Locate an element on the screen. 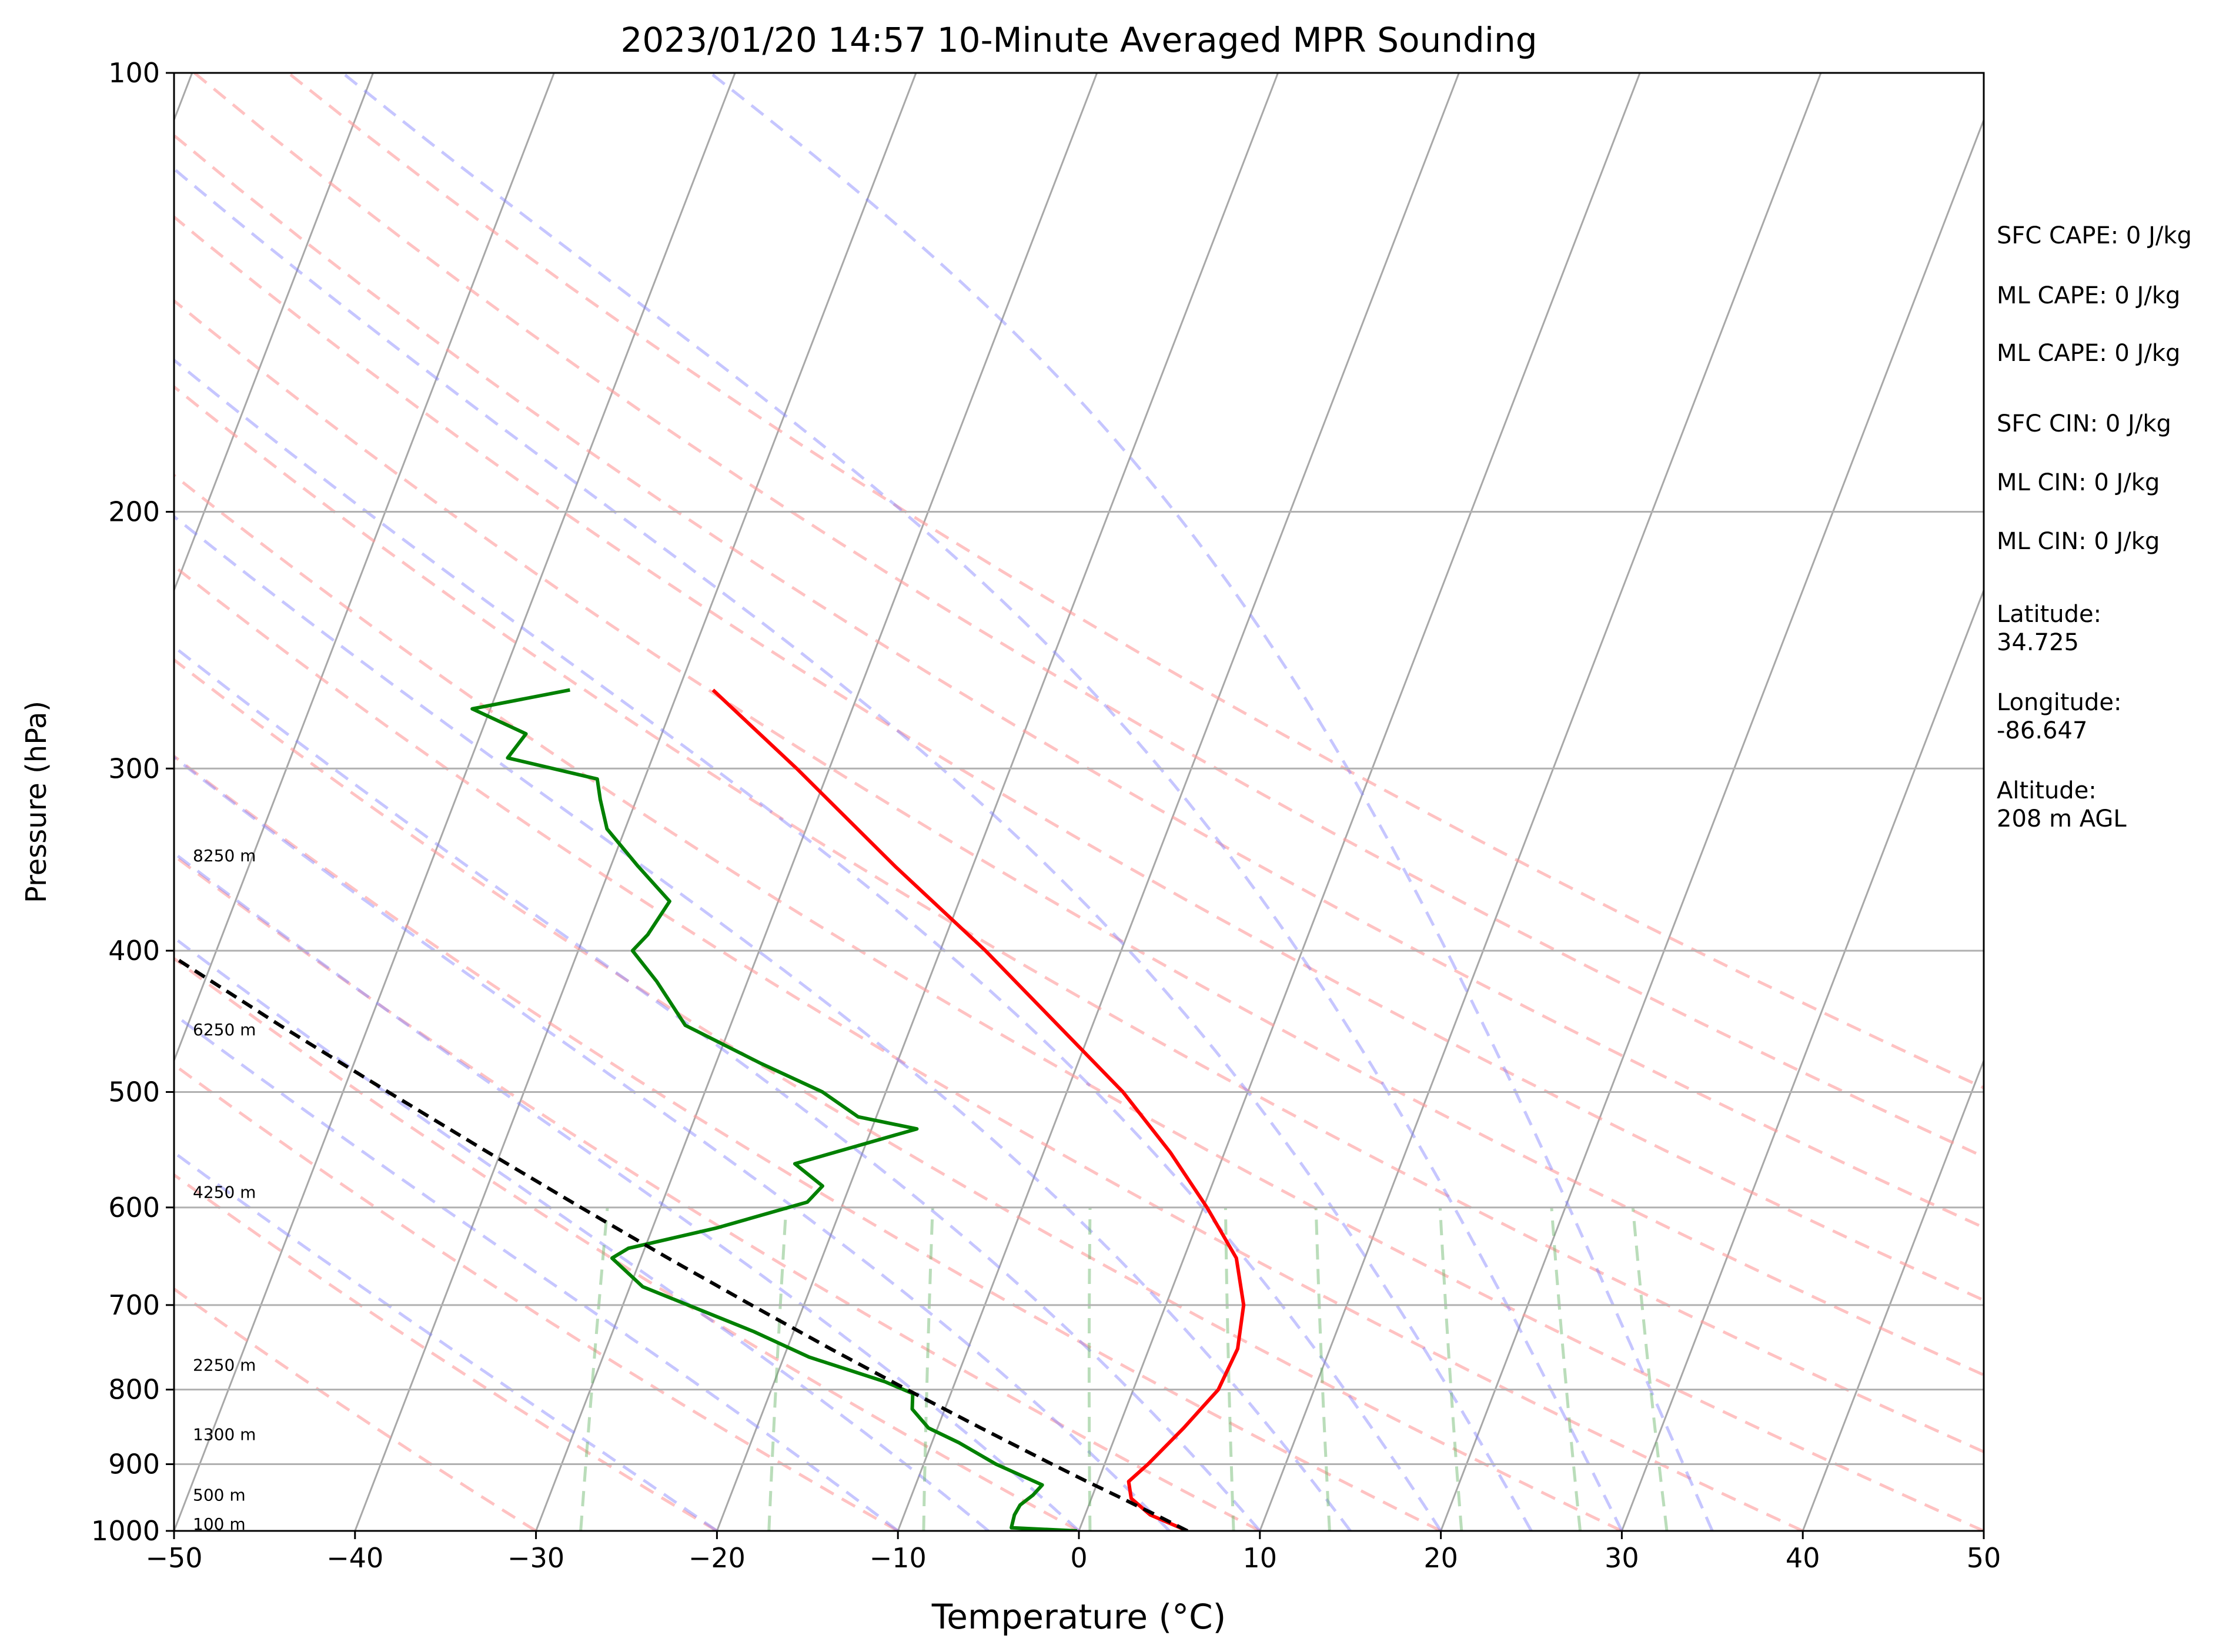 Image resolution: width=2226 pixels, height=1652 pixels. height-label: 1300 m is located at coordinates (224, 1434).